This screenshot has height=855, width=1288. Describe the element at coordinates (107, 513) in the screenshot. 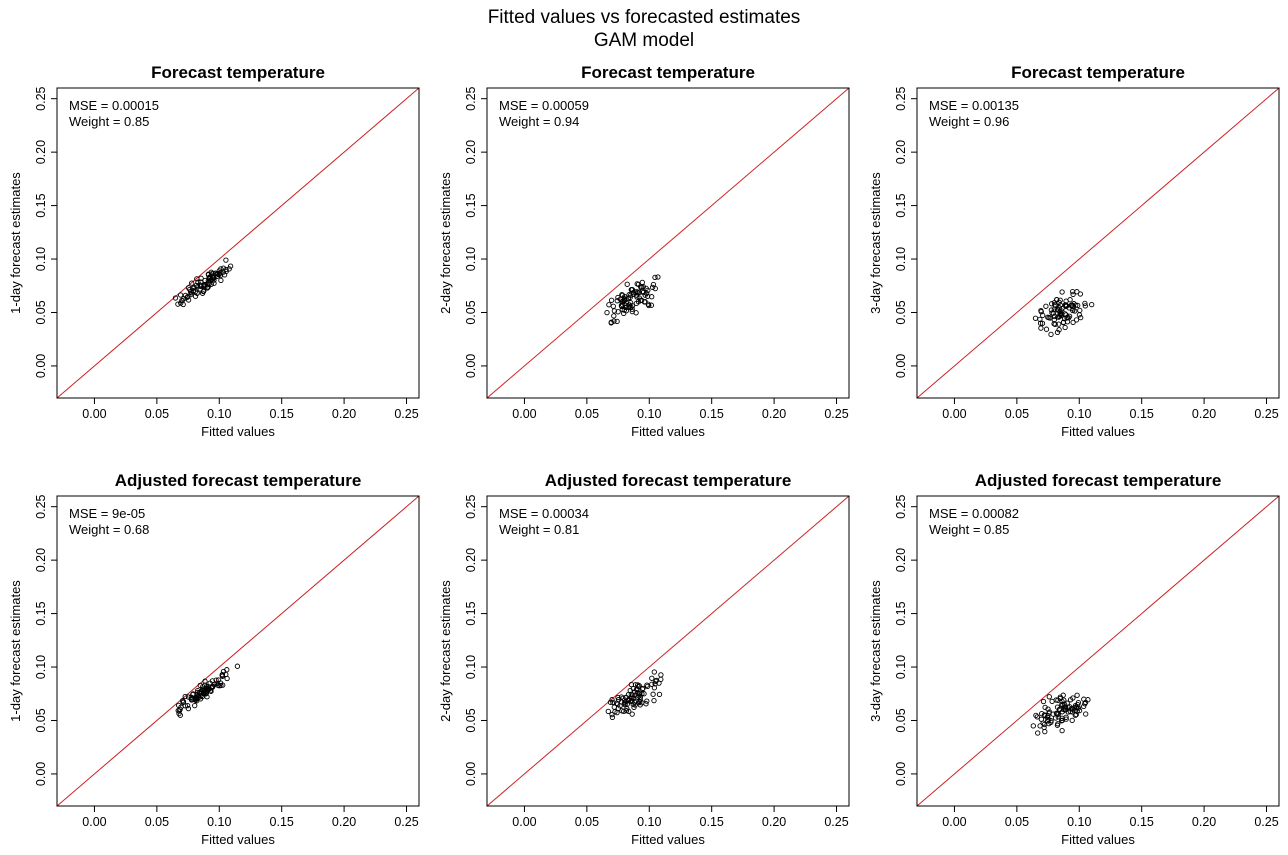

I see `mse-annotation: MSE = 9e-05` at that location.